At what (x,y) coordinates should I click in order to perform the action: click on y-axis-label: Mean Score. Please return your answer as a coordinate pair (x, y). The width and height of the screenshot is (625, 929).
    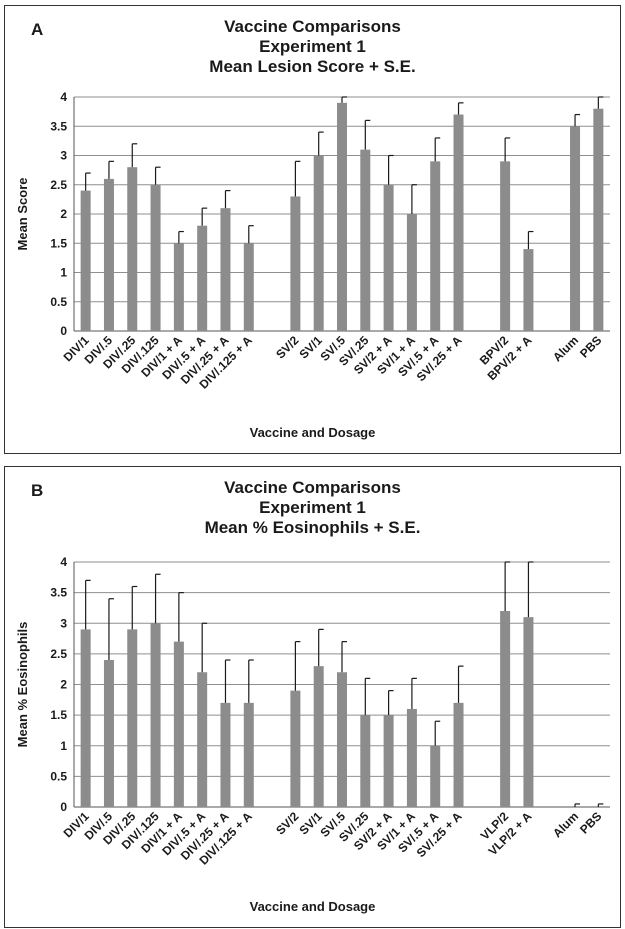
    Looking at the image, I should click on (22, 214).